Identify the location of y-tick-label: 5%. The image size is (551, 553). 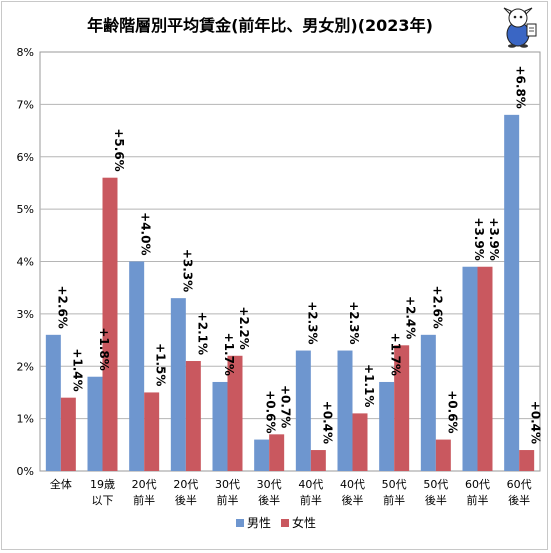
(25, 209).